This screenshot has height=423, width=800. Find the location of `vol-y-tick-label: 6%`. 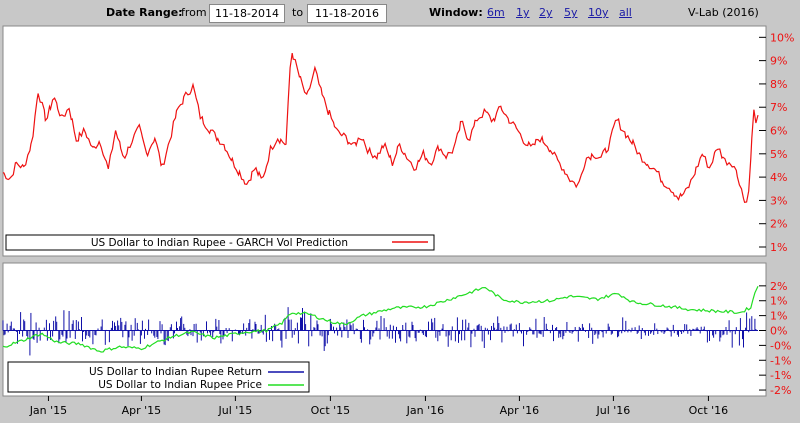

vol-y-tick-label: 6% is located at coordinates (778, 131).